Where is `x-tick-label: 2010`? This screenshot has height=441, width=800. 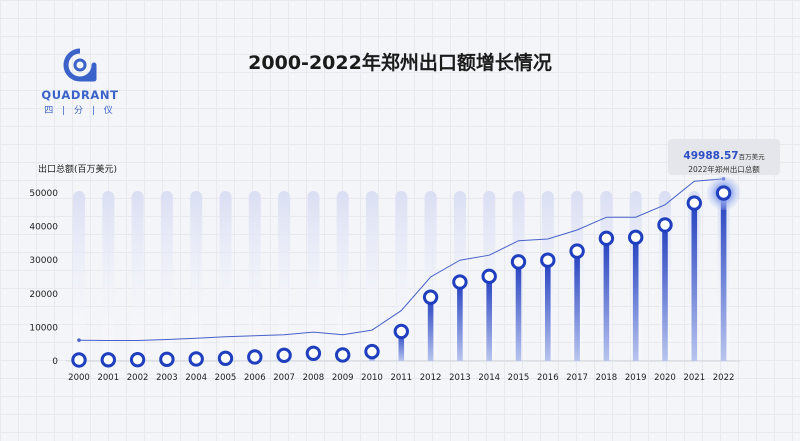 x-tick-label: 2010 is located at coordinates (372, 378).